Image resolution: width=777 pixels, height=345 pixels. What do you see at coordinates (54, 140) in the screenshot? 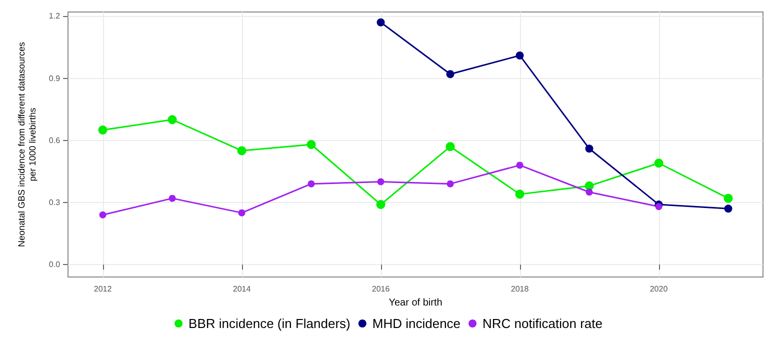
I see `y-tick-label: 0.6` at bounding box center [54, 140].